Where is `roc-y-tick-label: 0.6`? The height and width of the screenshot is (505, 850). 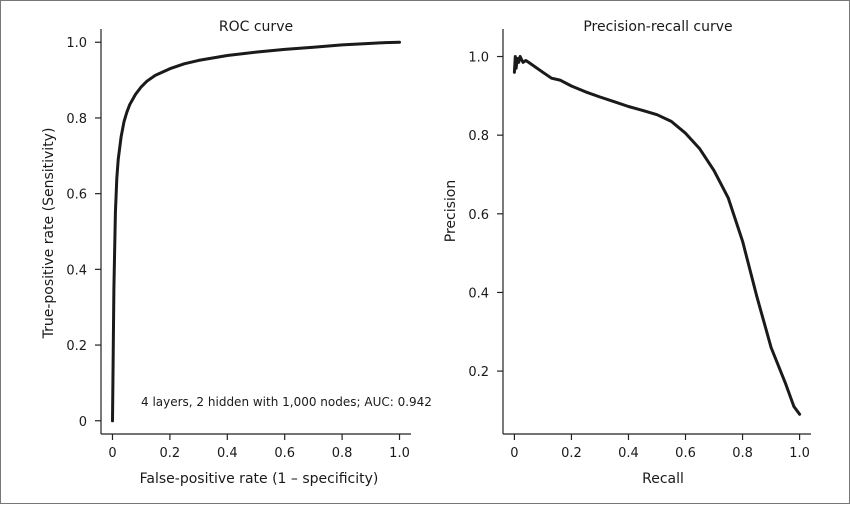
roc-y-tick-label: 0.6 is located at coordinates (76, 195).